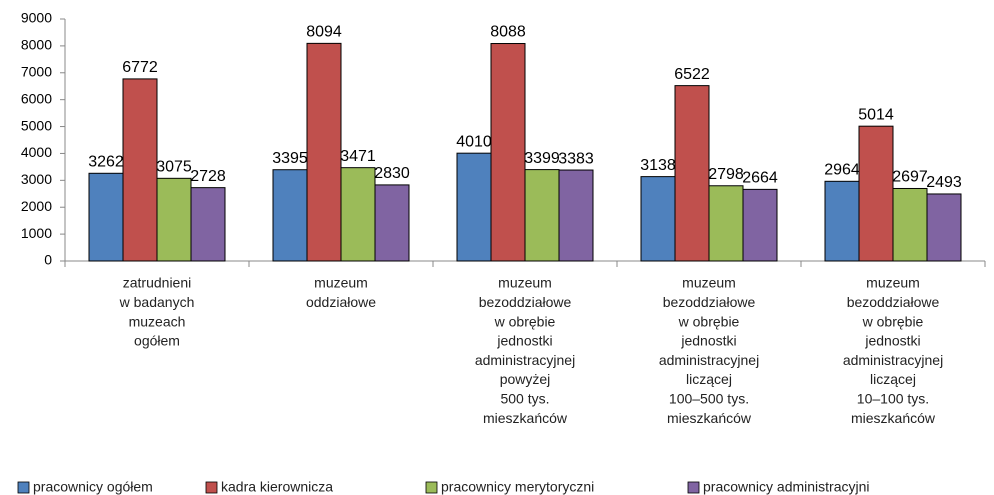 The height and width of the screenshot is (495, 994). Describe the element at coordinates (341, 302) in the screenshot. I see `x-tick-label: oddziałowe` at that location.